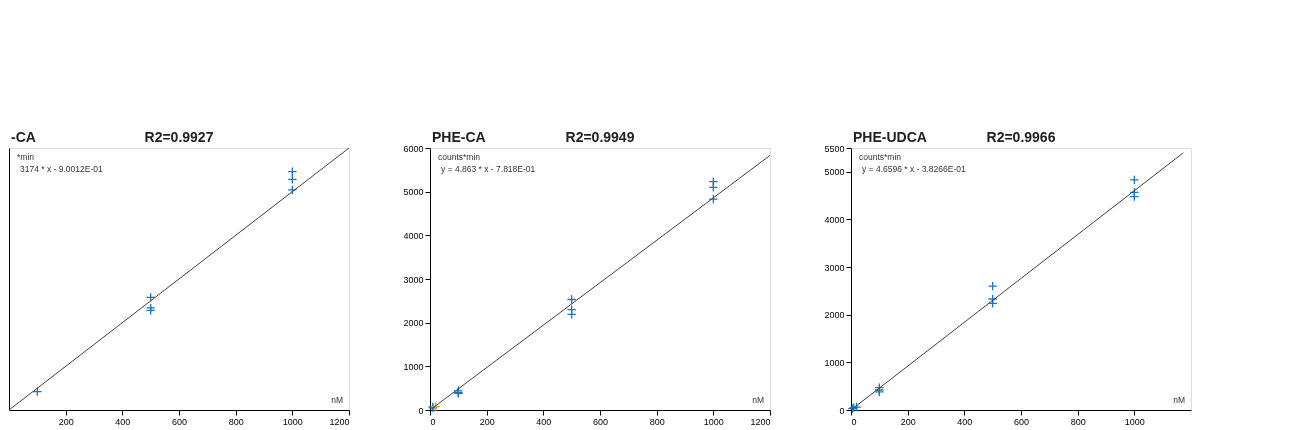 This screenshot has height=430, width=1290. I want to click on chart-title: -CA, so click(23, 137).